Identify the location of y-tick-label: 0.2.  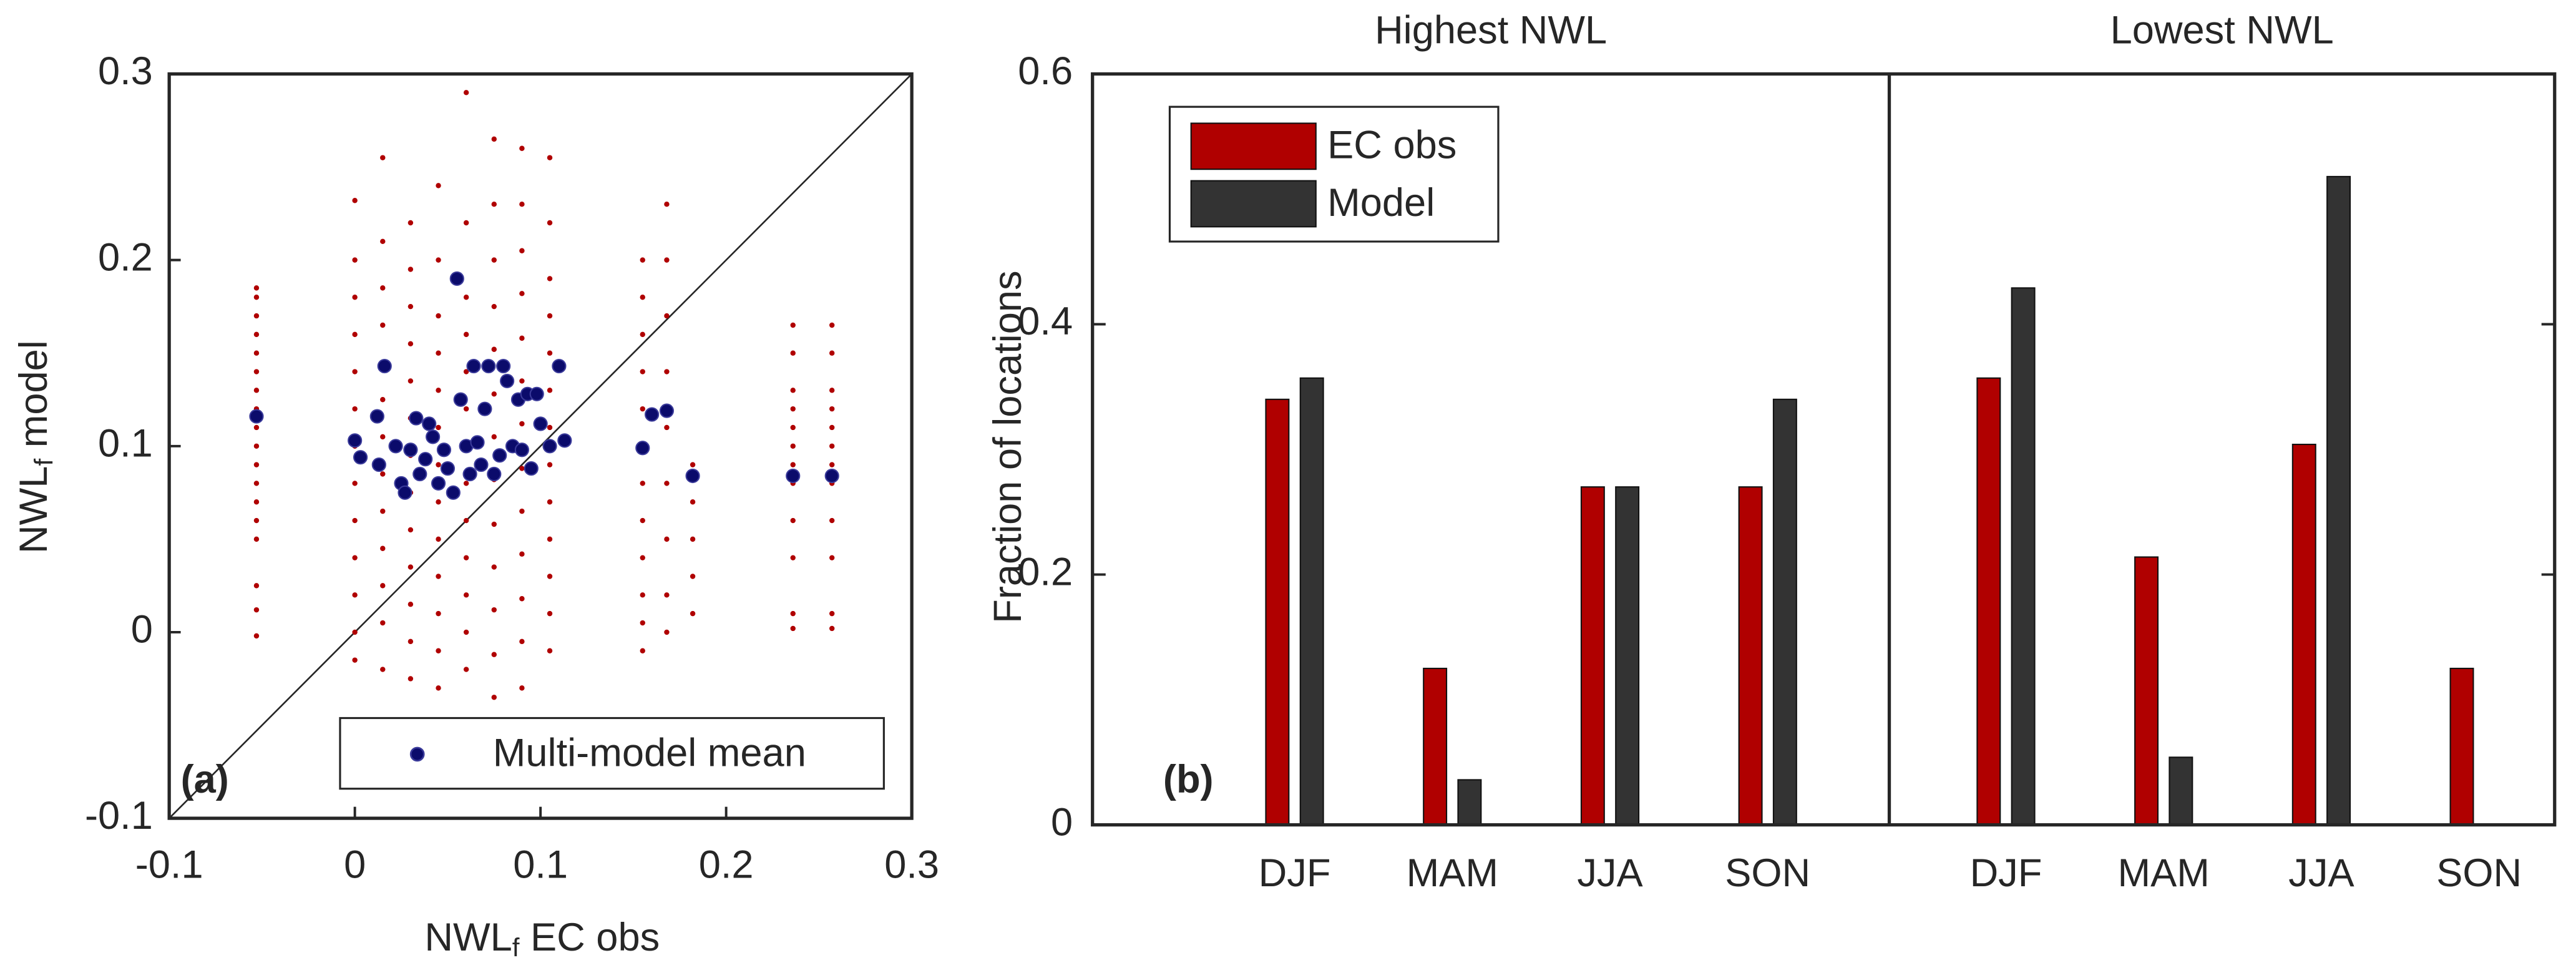
(1045, 572).